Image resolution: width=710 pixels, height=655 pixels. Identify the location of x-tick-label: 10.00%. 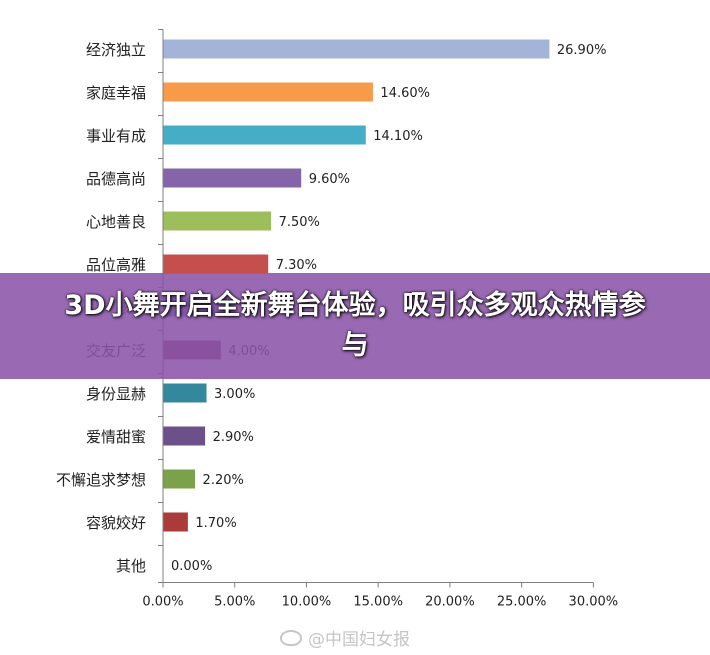
(307, 602).